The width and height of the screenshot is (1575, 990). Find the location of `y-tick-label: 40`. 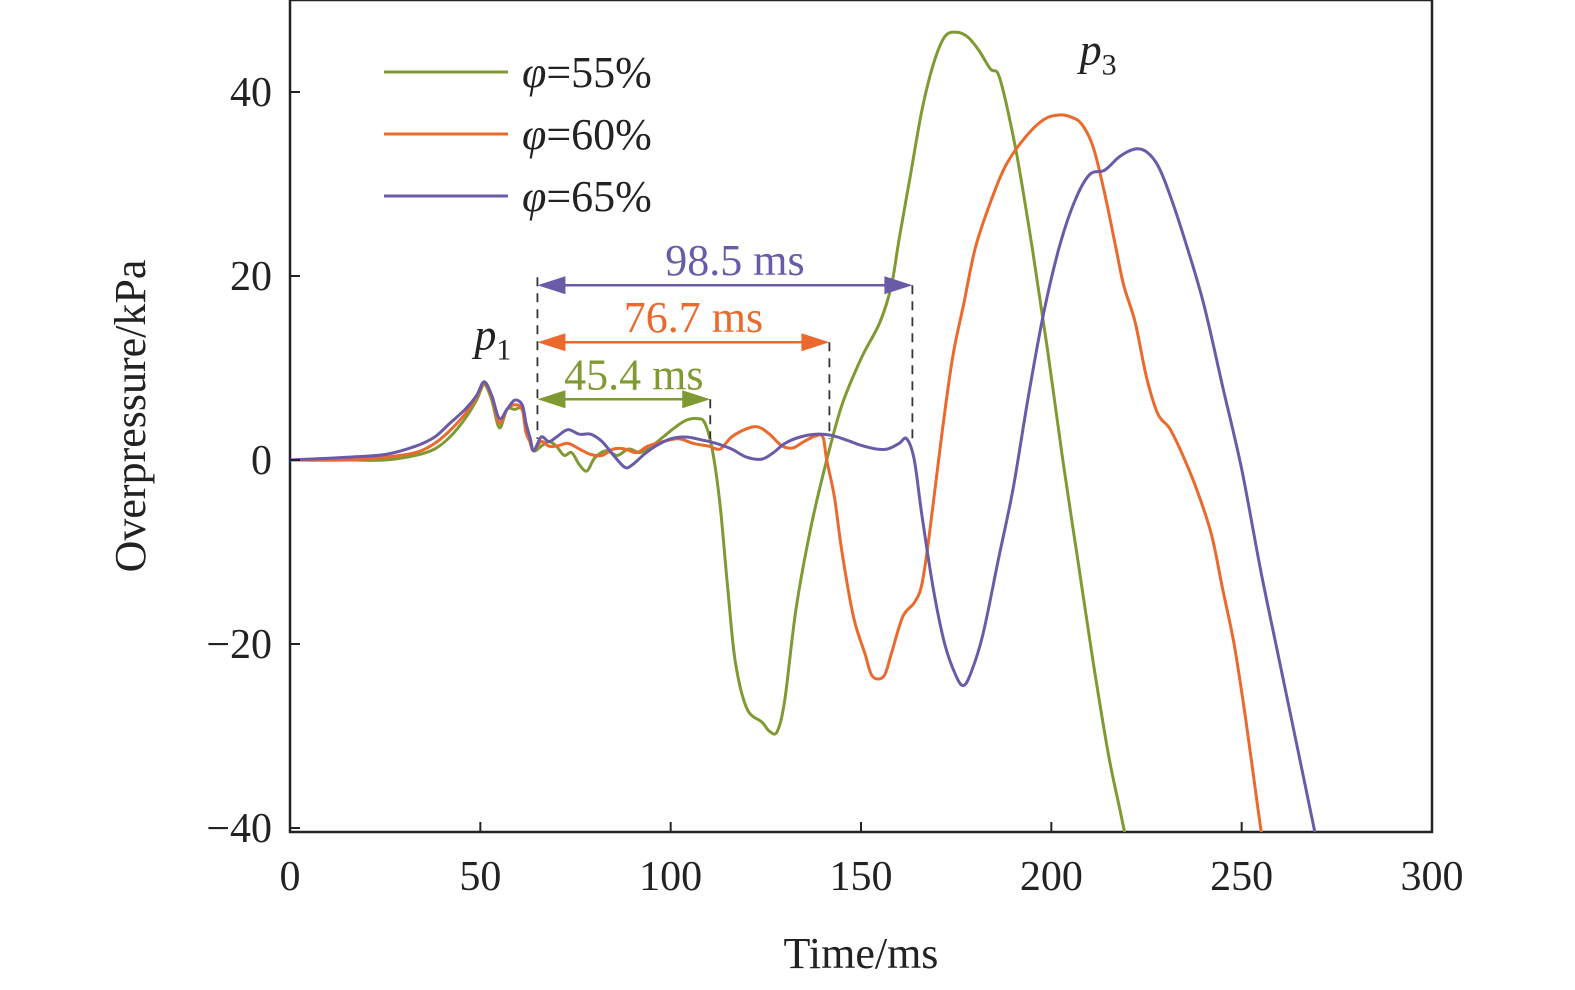

y-tick-label: 40 is located at coordinates (251, 93).